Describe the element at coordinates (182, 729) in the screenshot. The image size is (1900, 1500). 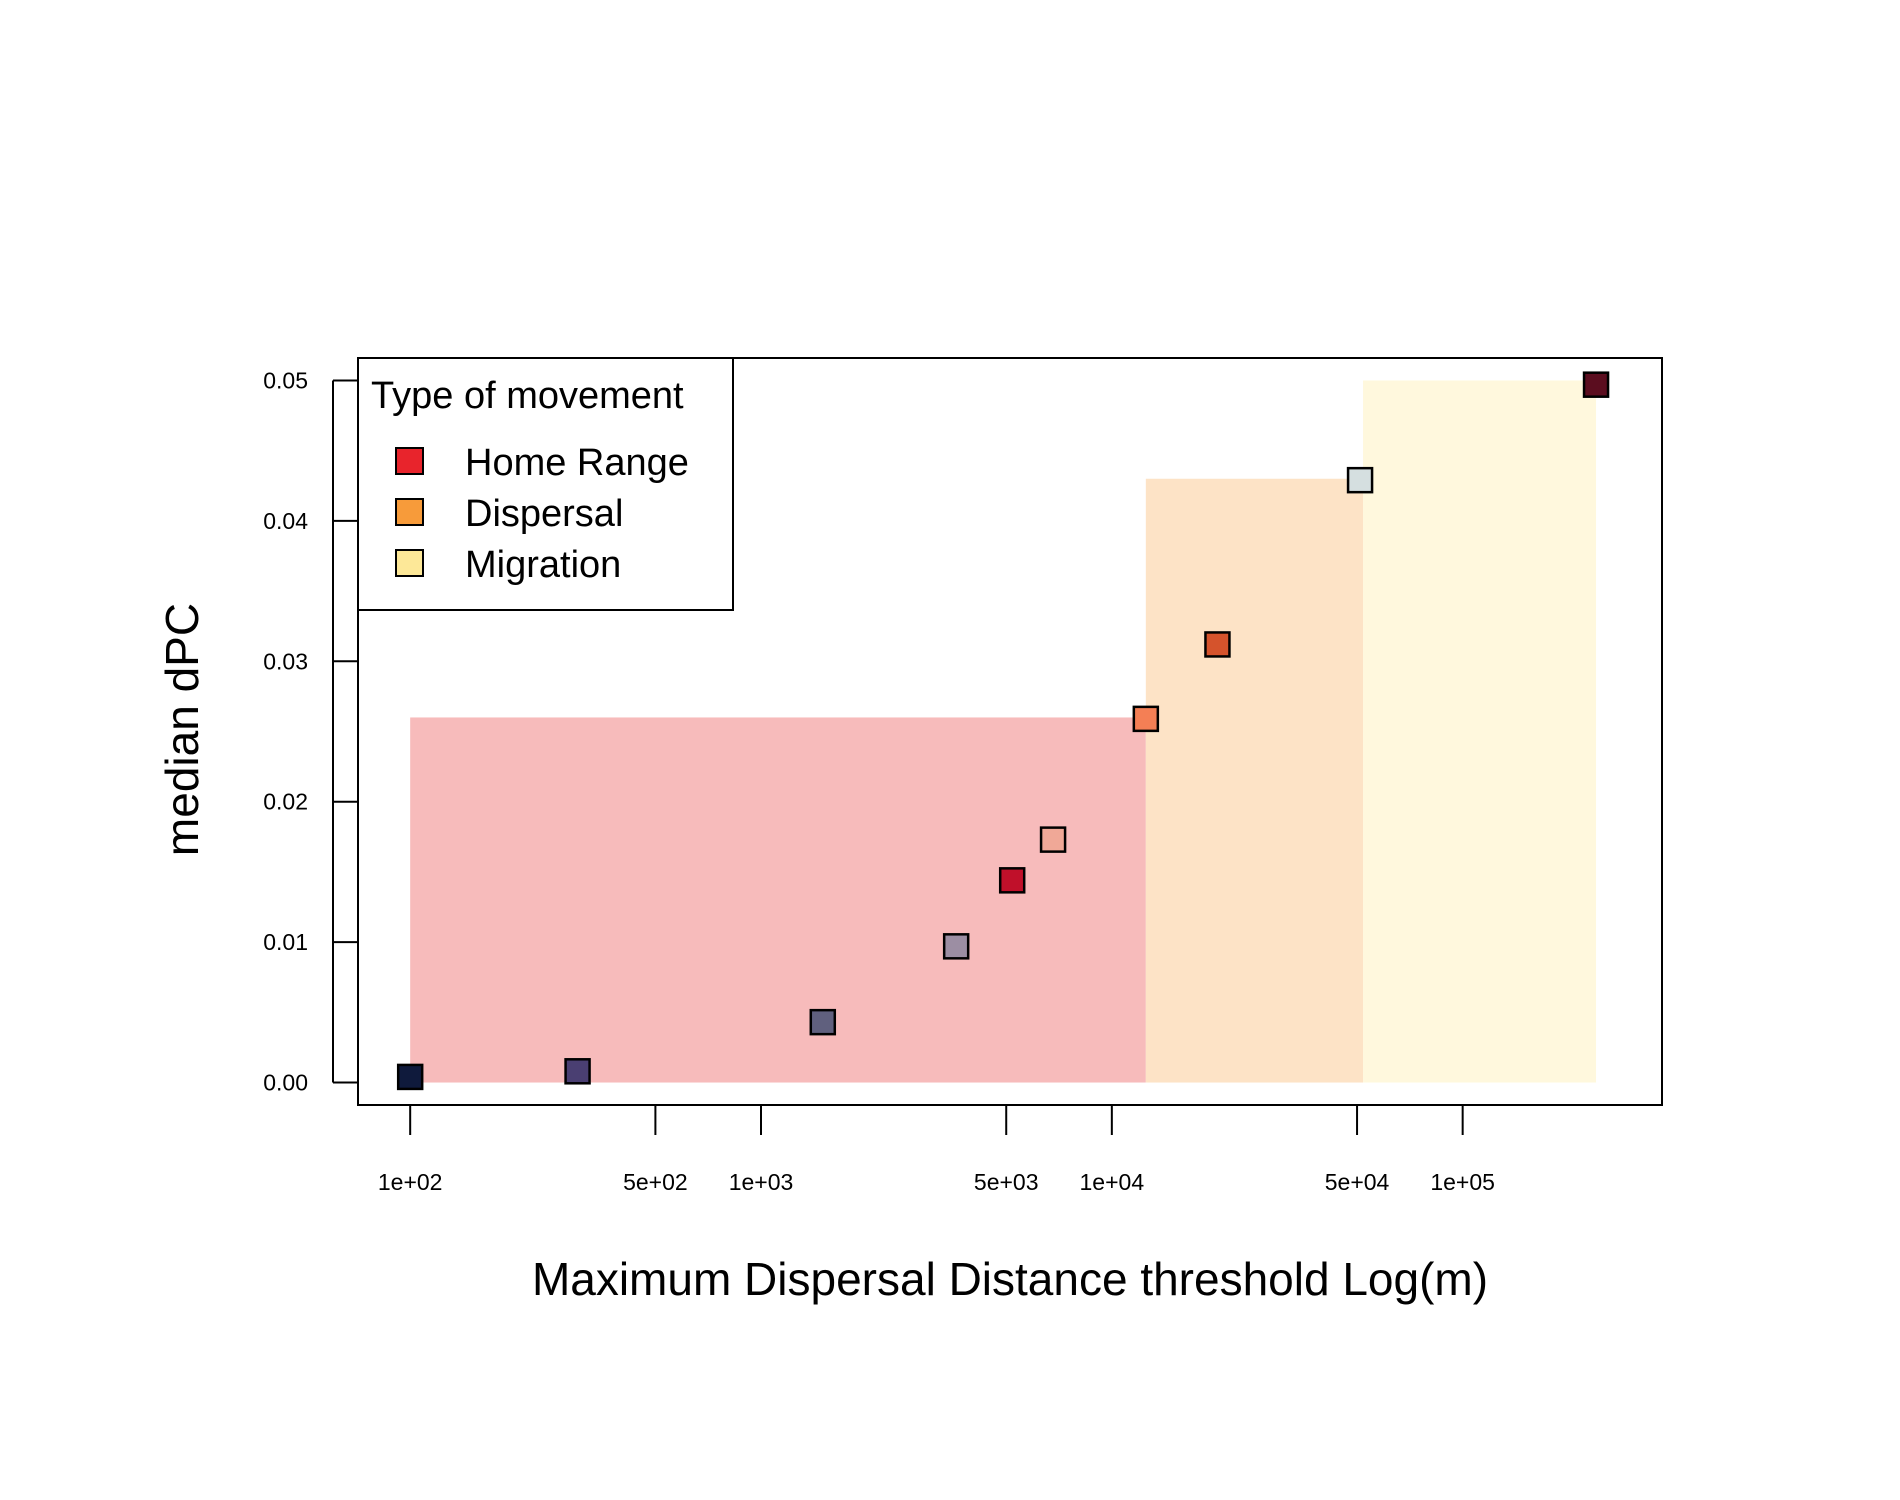
I see `y-axis-title: median dPC` at that location.